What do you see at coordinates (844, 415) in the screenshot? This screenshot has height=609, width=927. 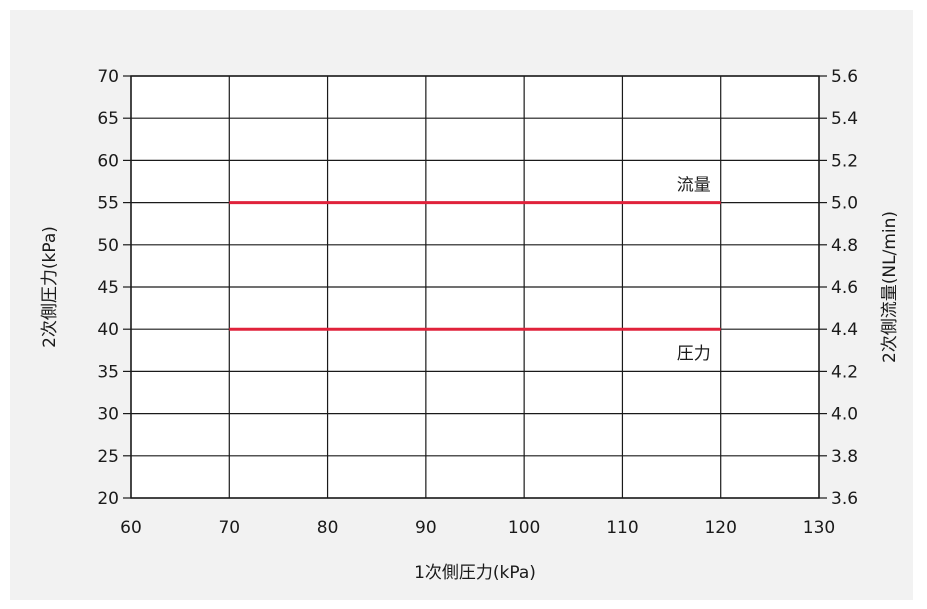 I see `y-right-tick-label: 4.0` at bounding box center [844, 415].